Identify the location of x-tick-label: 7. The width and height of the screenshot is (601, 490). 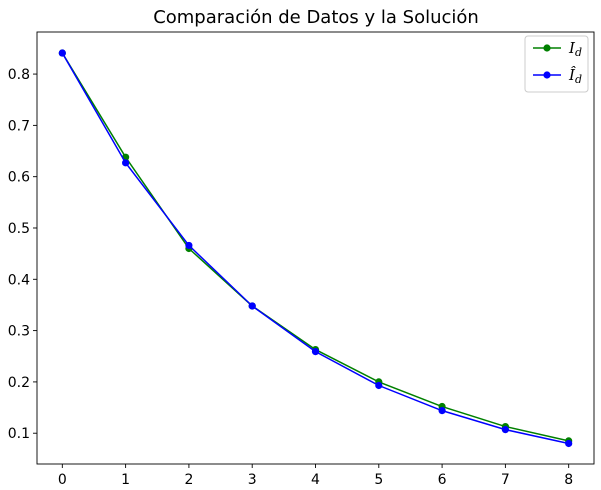
(505, 480).